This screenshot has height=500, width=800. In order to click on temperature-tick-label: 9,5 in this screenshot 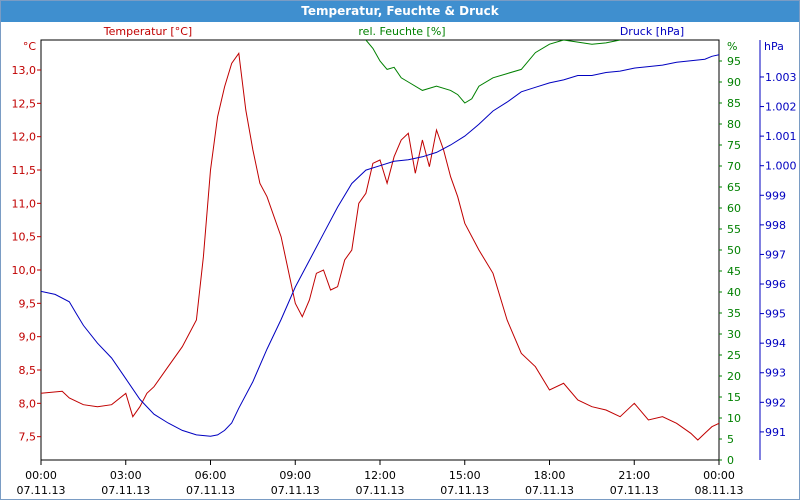, I will do `click(28, 303)`.